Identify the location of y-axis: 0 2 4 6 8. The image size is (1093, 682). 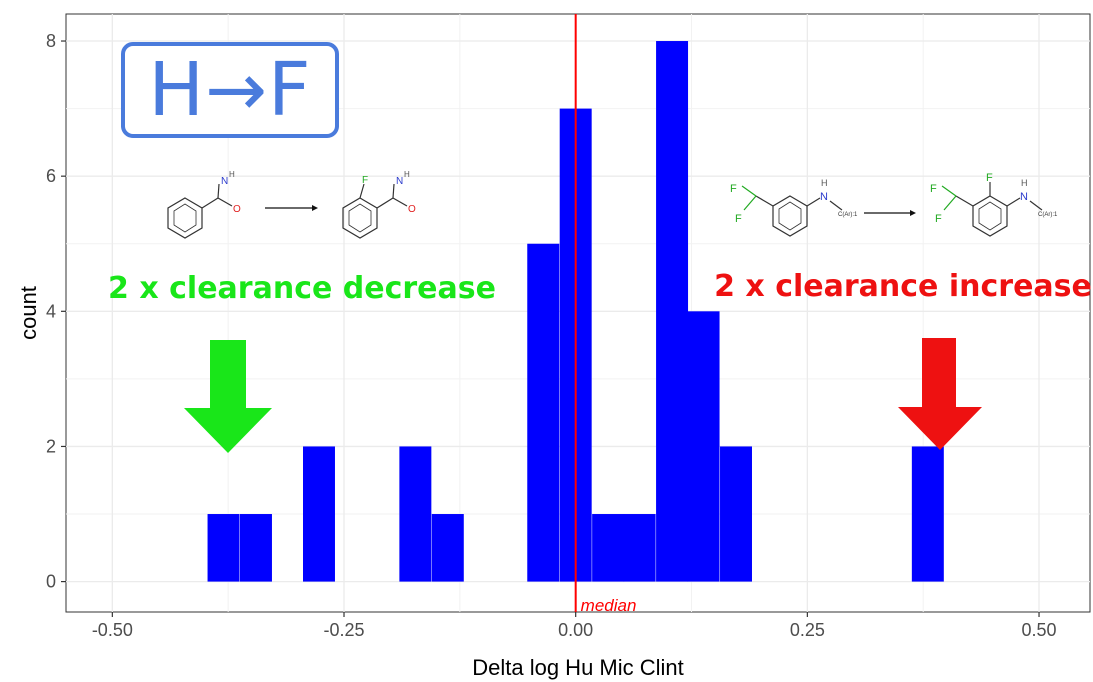
(56, 311).